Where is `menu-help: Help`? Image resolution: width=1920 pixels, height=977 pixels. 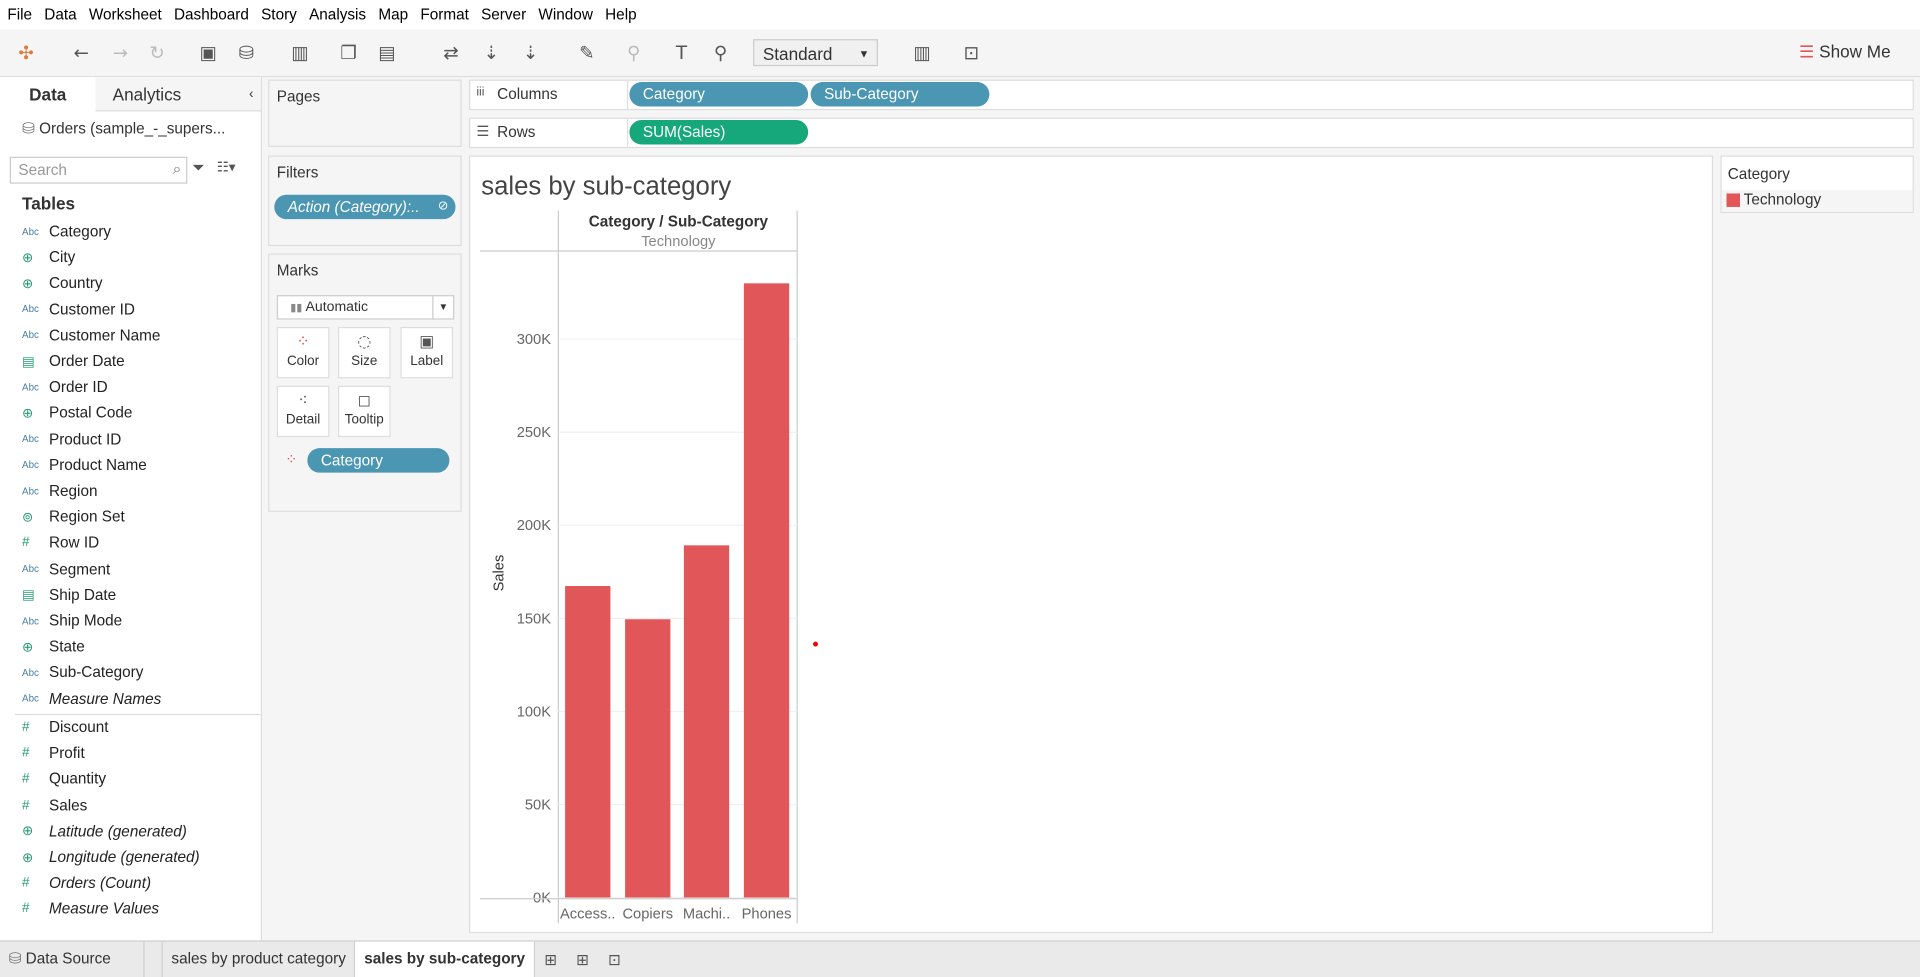
menu-help: Help is located at coordinates (621, 15).